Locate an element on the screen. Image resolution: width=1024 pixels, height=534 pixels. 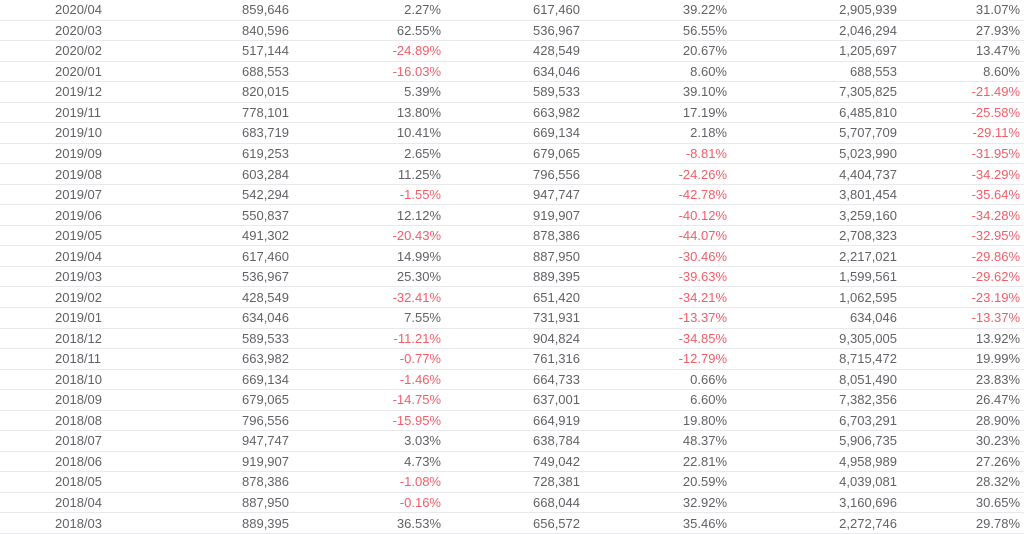
cell-mom-change-pct: -11.21% is located at coordinates (417, 338).